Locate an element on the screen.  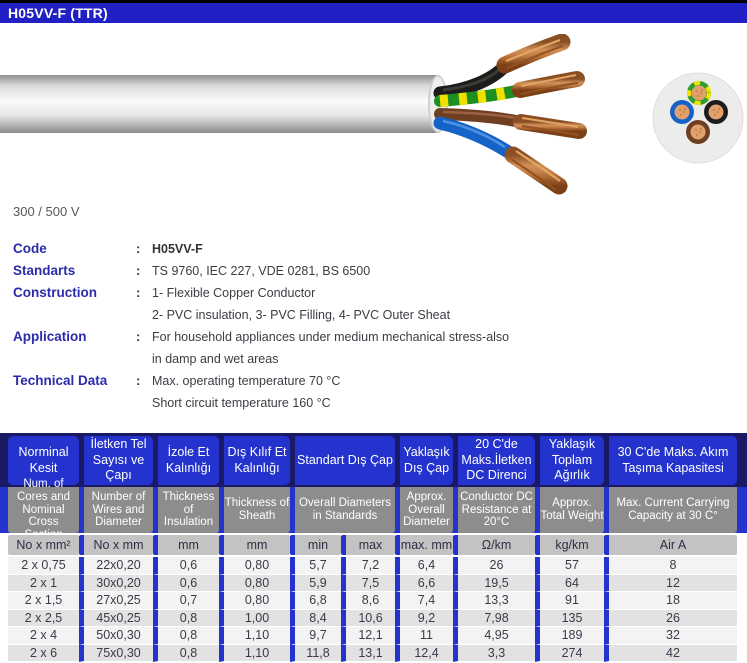
data-cell: 2 x 1,5 is located at coordinates (43, 601).